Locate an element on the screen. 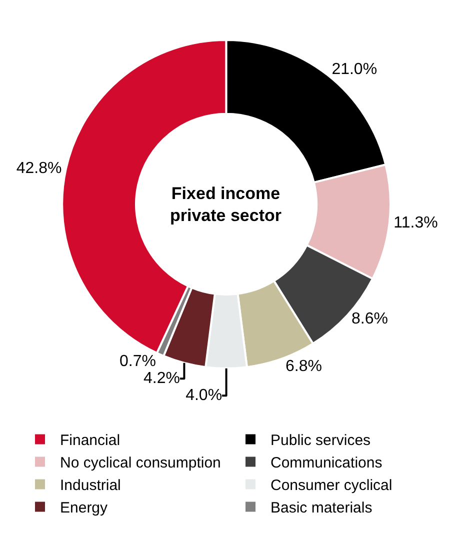  legend-label: Industrial is located at coordinates (90, 485).